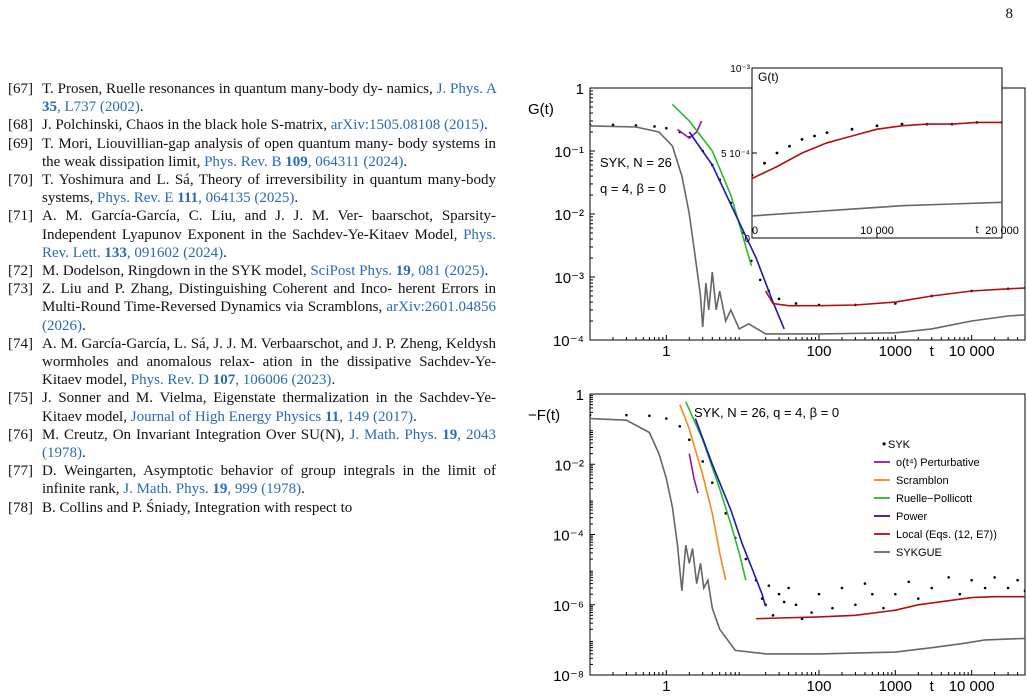  I want to click on y-tick-label: 10⁻⁸, so click(568, 676).